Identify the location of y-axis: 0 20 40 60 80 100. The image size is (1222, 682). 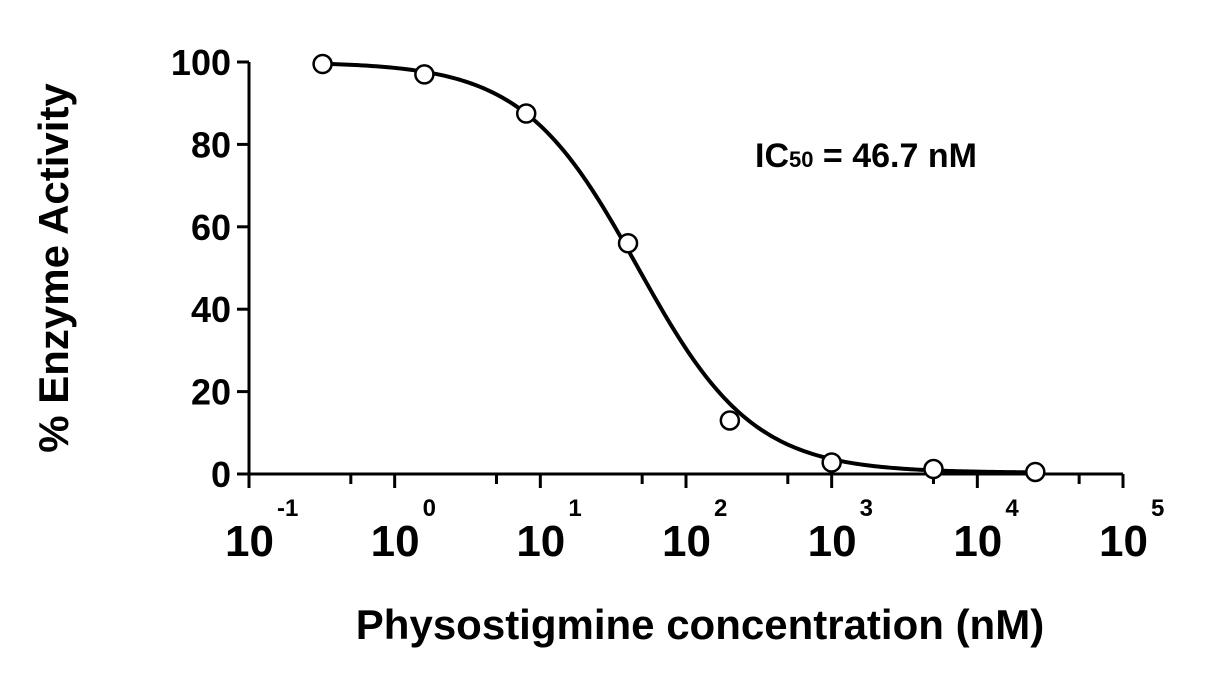
(211, 268).